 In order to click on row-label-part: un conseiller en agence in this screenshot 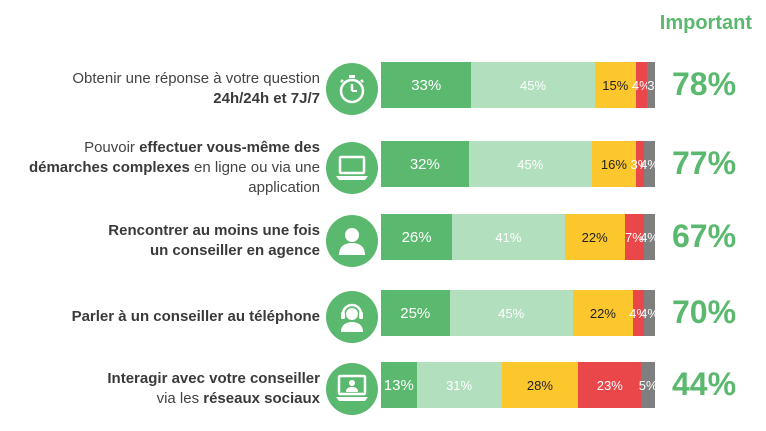, I will do `click(234, 250)`.